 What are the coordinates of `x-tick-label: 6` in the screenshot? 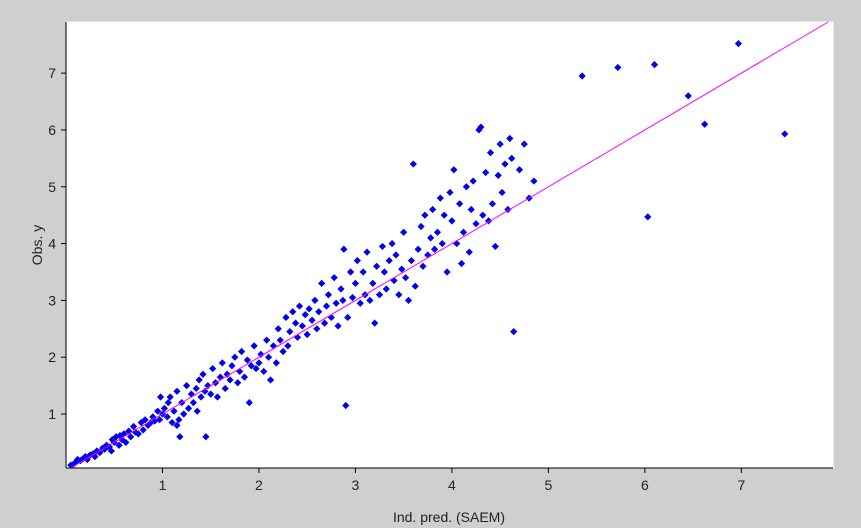 It's located at (645, 485).